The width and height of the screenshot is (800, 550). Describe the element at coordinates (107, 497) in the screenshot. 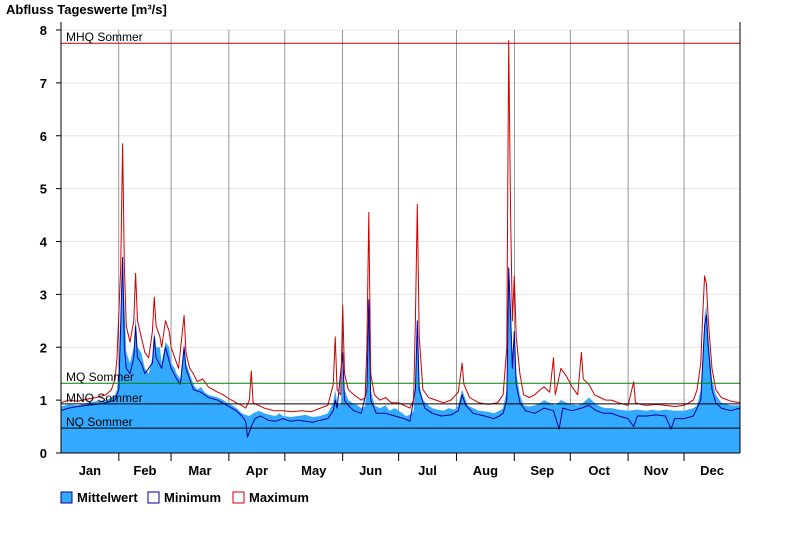

I see `legend-label-mittelwert: Mittelwert` at that location.